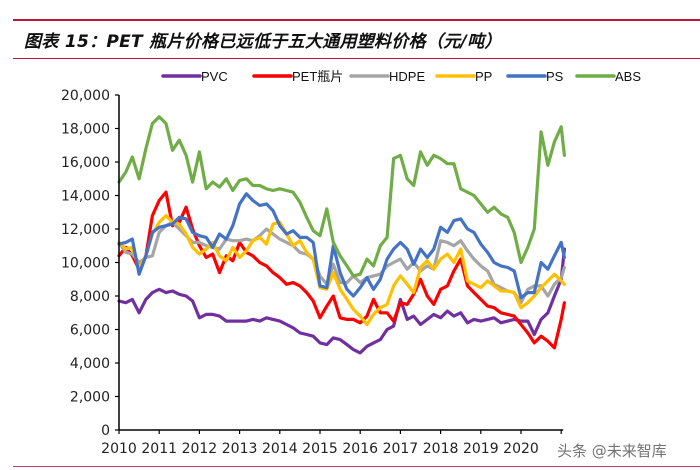 Image resolution: width=700 pixels, height=470 pixels. What do you see at coordinates (407, 76) in the screenshot?
I see `legend-label: HDPE` at bounding box center [407, 76].